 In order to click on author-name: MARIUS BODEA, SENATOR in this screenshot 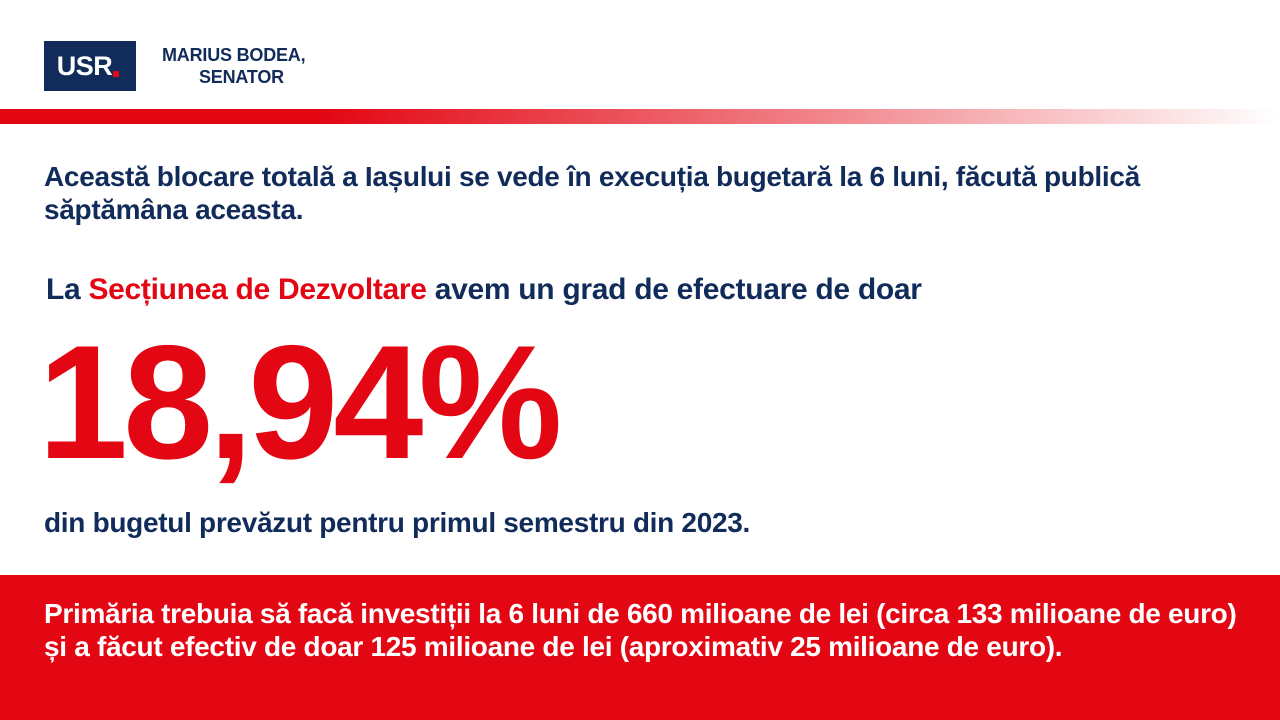, I will do `click(234, 66)`.